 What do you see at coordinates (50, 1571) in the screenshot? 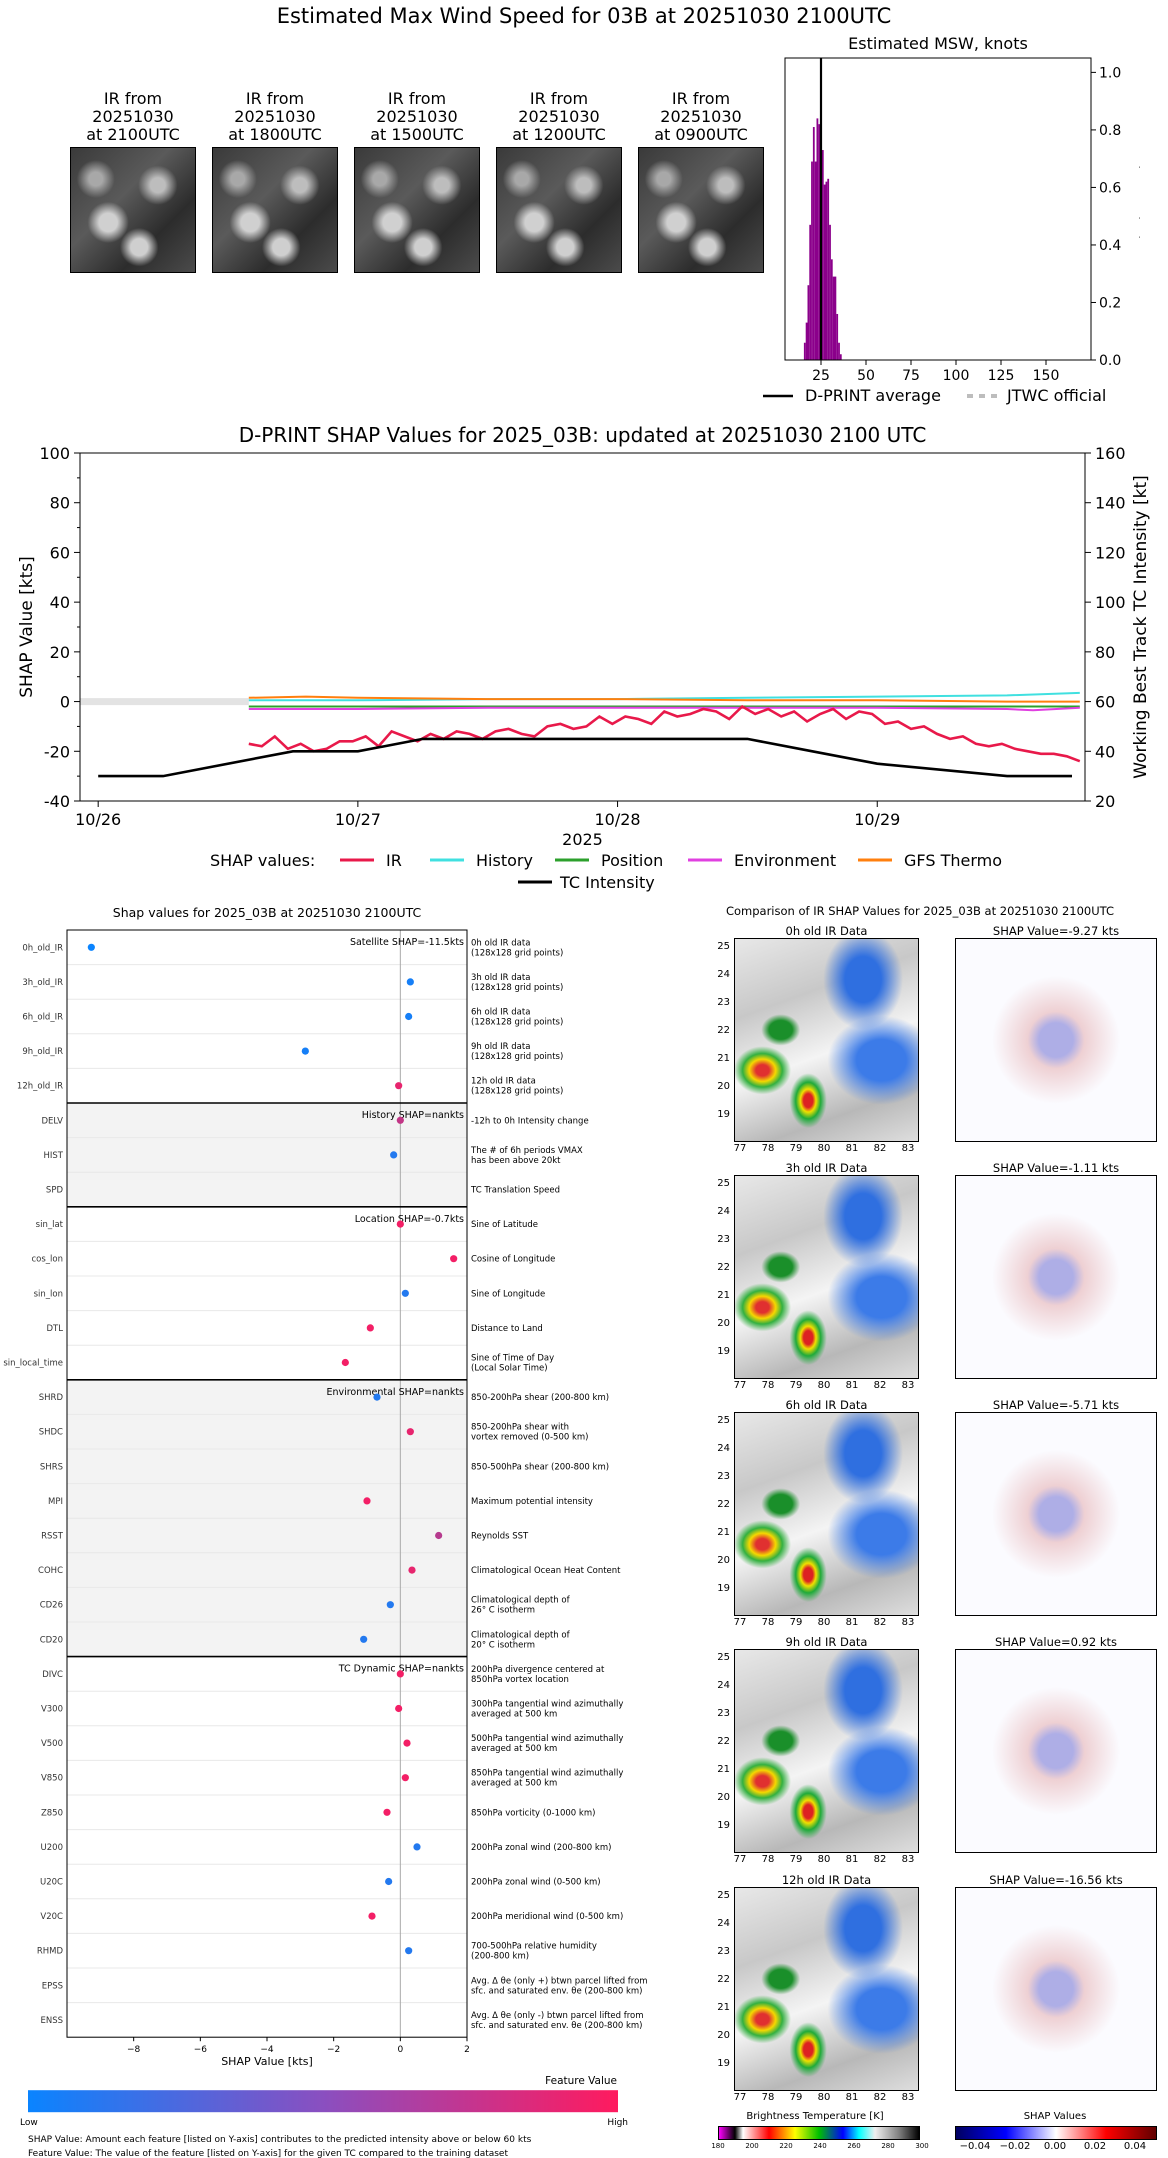
I see `feature-name: COHC` at bounding box center [50, 1571].